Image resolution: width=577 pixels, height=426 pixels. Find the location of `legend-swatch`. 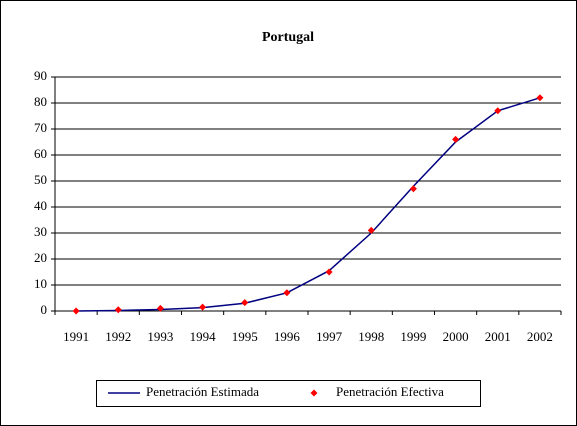

legend-swatch is located at coordinates (314, 393).